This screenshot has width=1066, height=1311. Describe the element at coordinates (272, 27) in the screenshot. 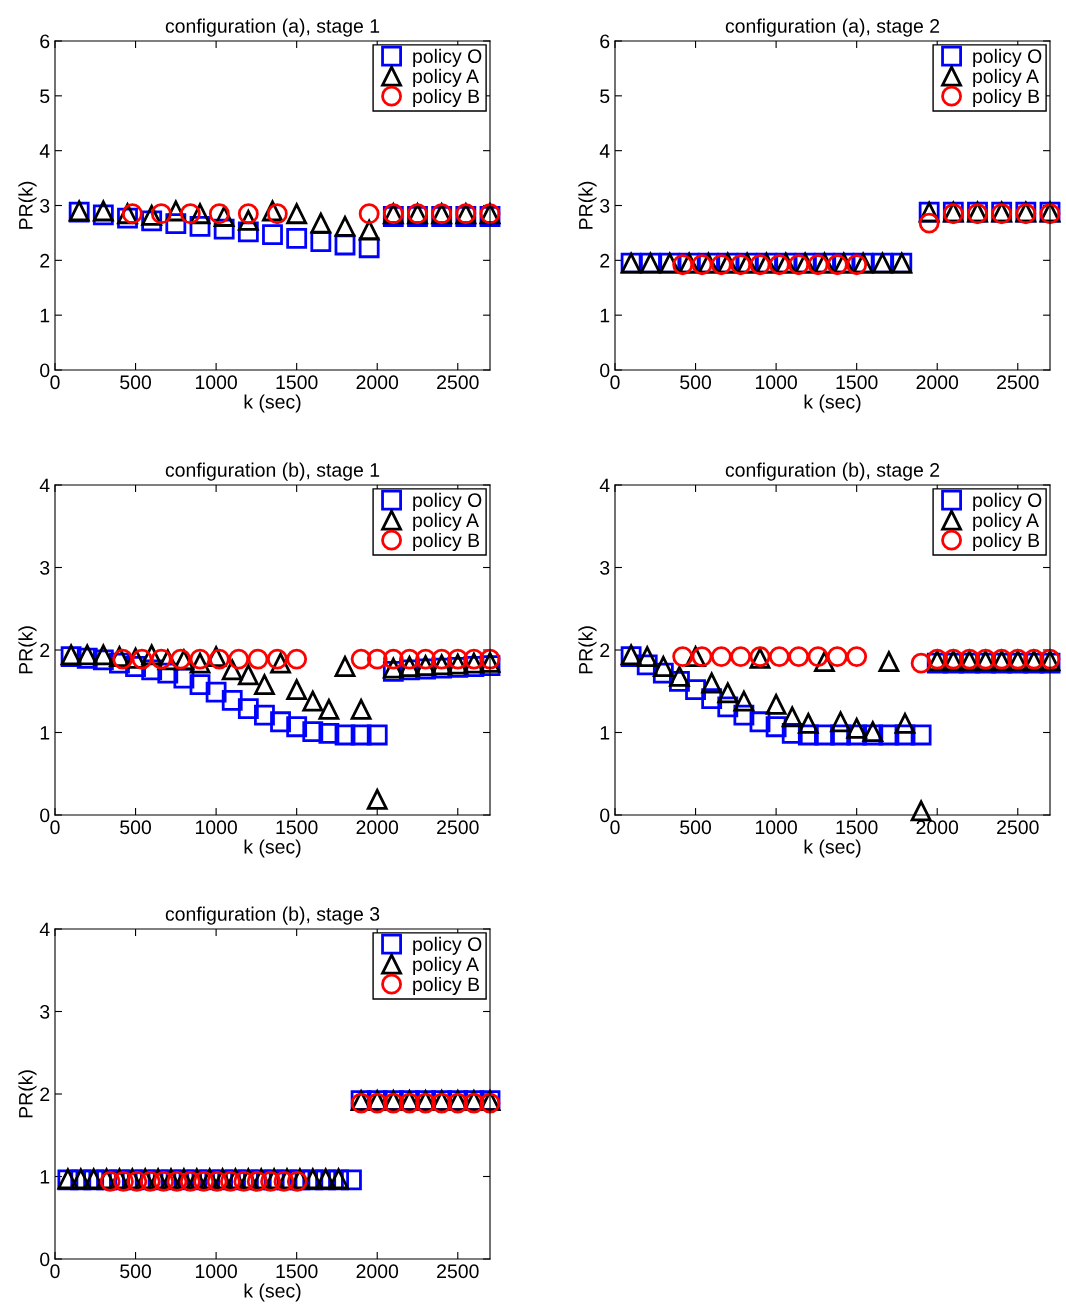

I see `chart-title: configuration (a), stage 1` at that location.